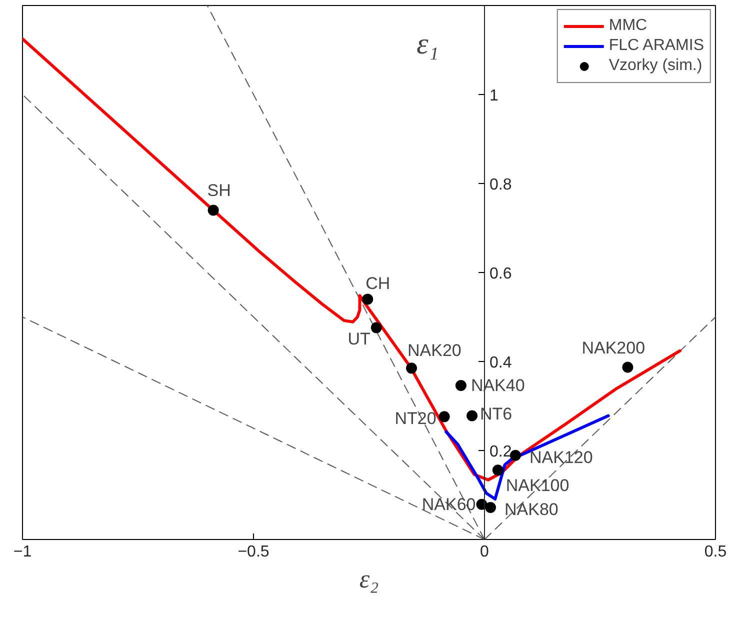  Describe the element at coordinates (427, 44) in the screenshot. I see `y-axis-title: ε₁` at that location.